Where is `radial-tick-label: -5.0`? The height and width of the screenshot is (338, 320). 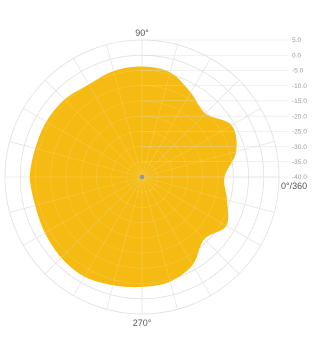 radial-tick-label: -5.0 is located at coordinates (298, 71).